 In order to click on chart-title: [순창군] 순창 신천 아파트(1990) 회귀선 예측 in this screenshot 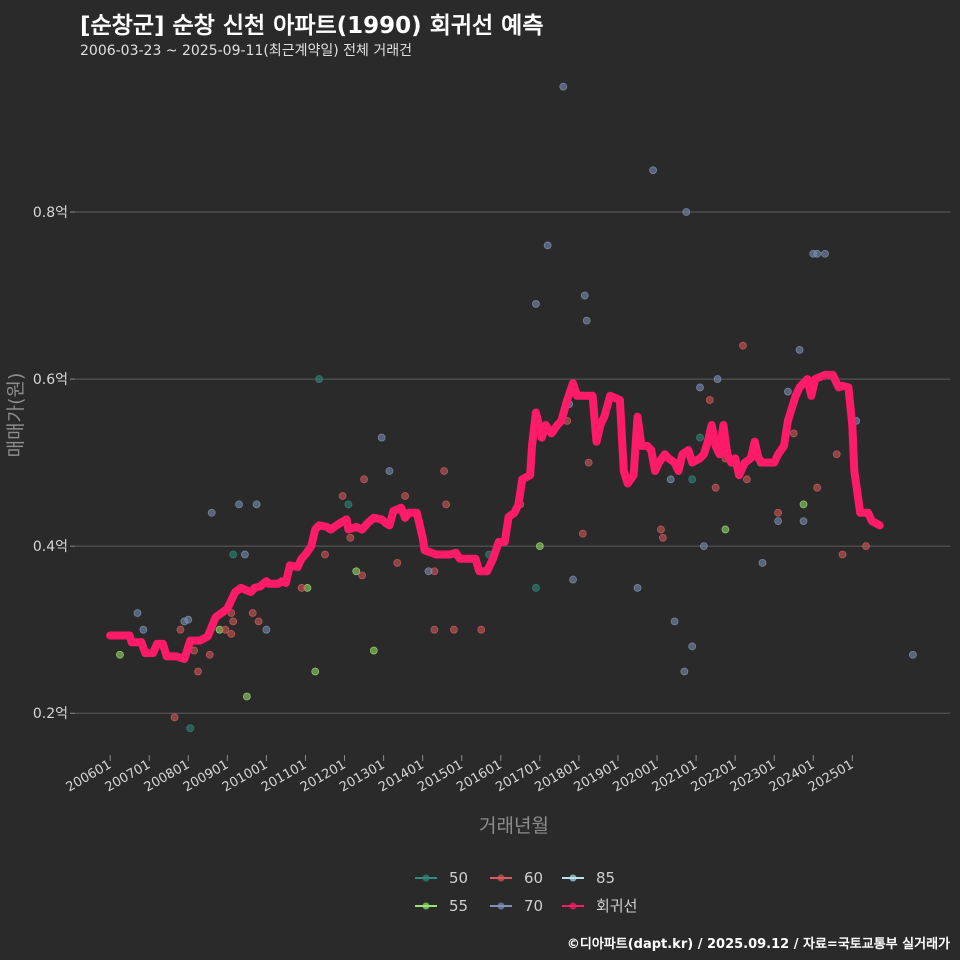, I will do `click(312, 26)`.